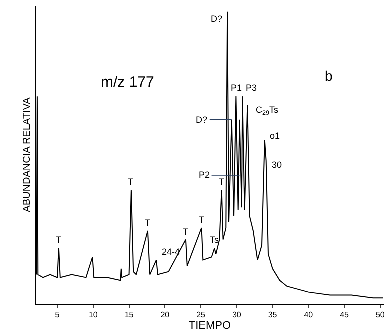 This screenshot has width=390, height=336. I want to click on y-axis-title: ABUNDANCIA RELATIVA, so click(27, 154).